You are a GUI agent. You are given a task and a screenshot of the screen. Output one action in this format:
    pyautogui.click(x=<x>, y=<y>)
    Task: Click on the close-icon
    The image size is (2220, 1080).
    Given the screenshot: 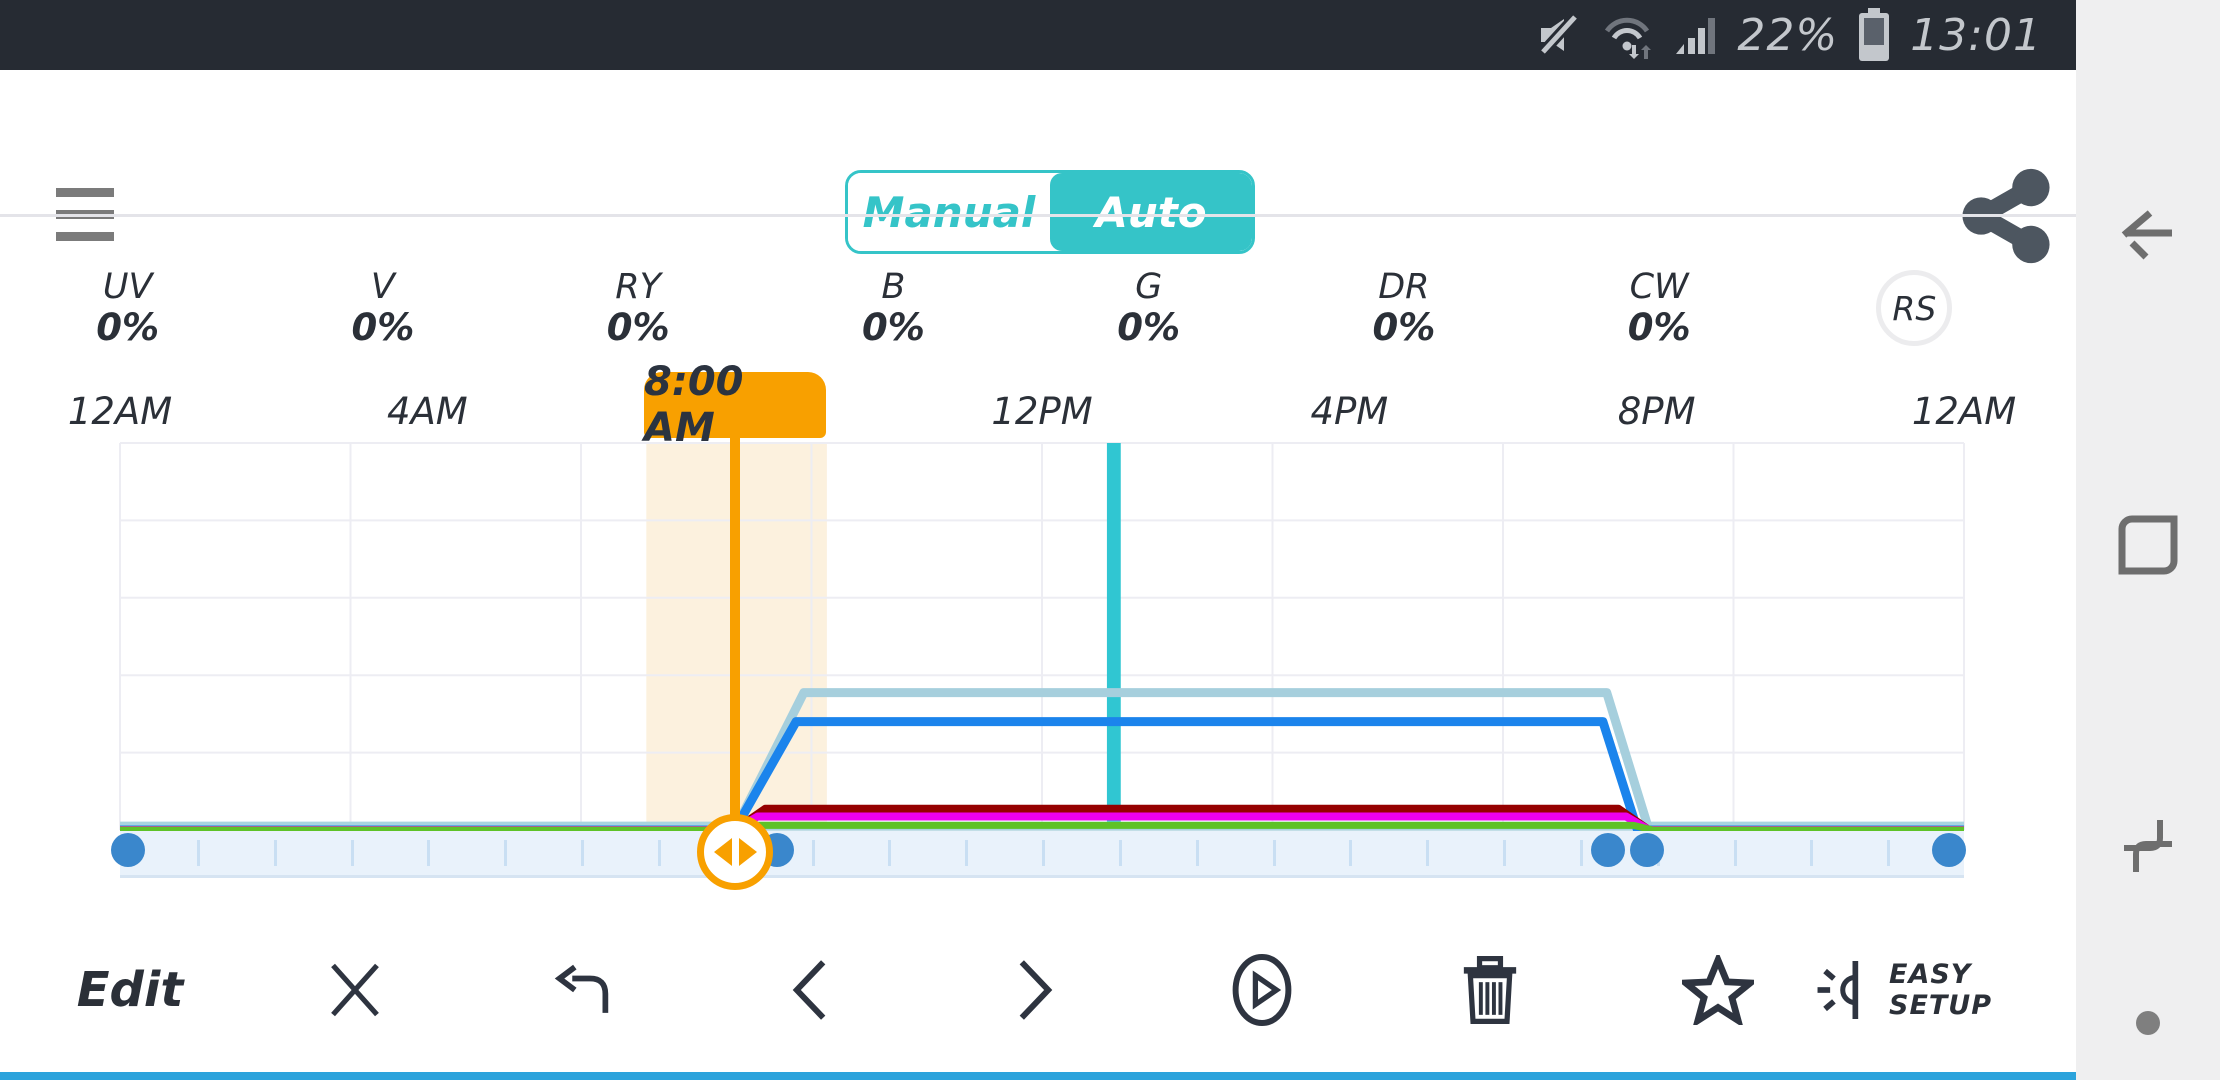 What is the action you would take?
    pyautogui.click(x=355, y=990)
    